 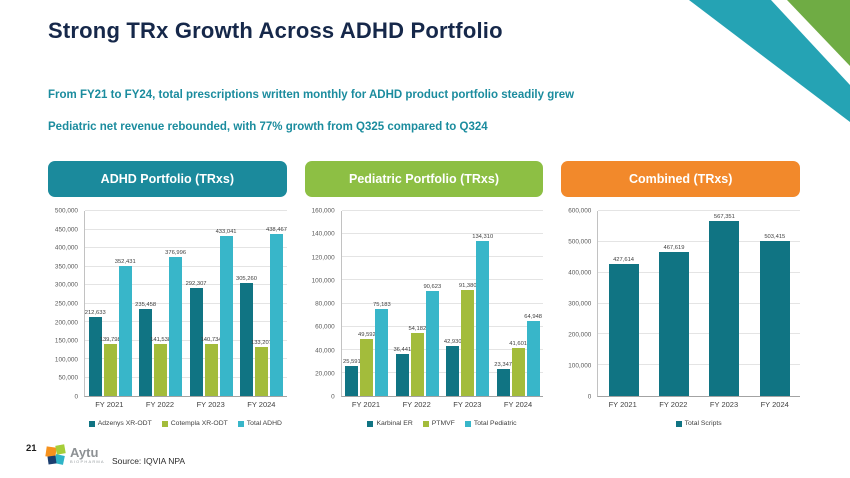 I want to click on x-axis-label: FY 2022, so click(x=416, y=404).